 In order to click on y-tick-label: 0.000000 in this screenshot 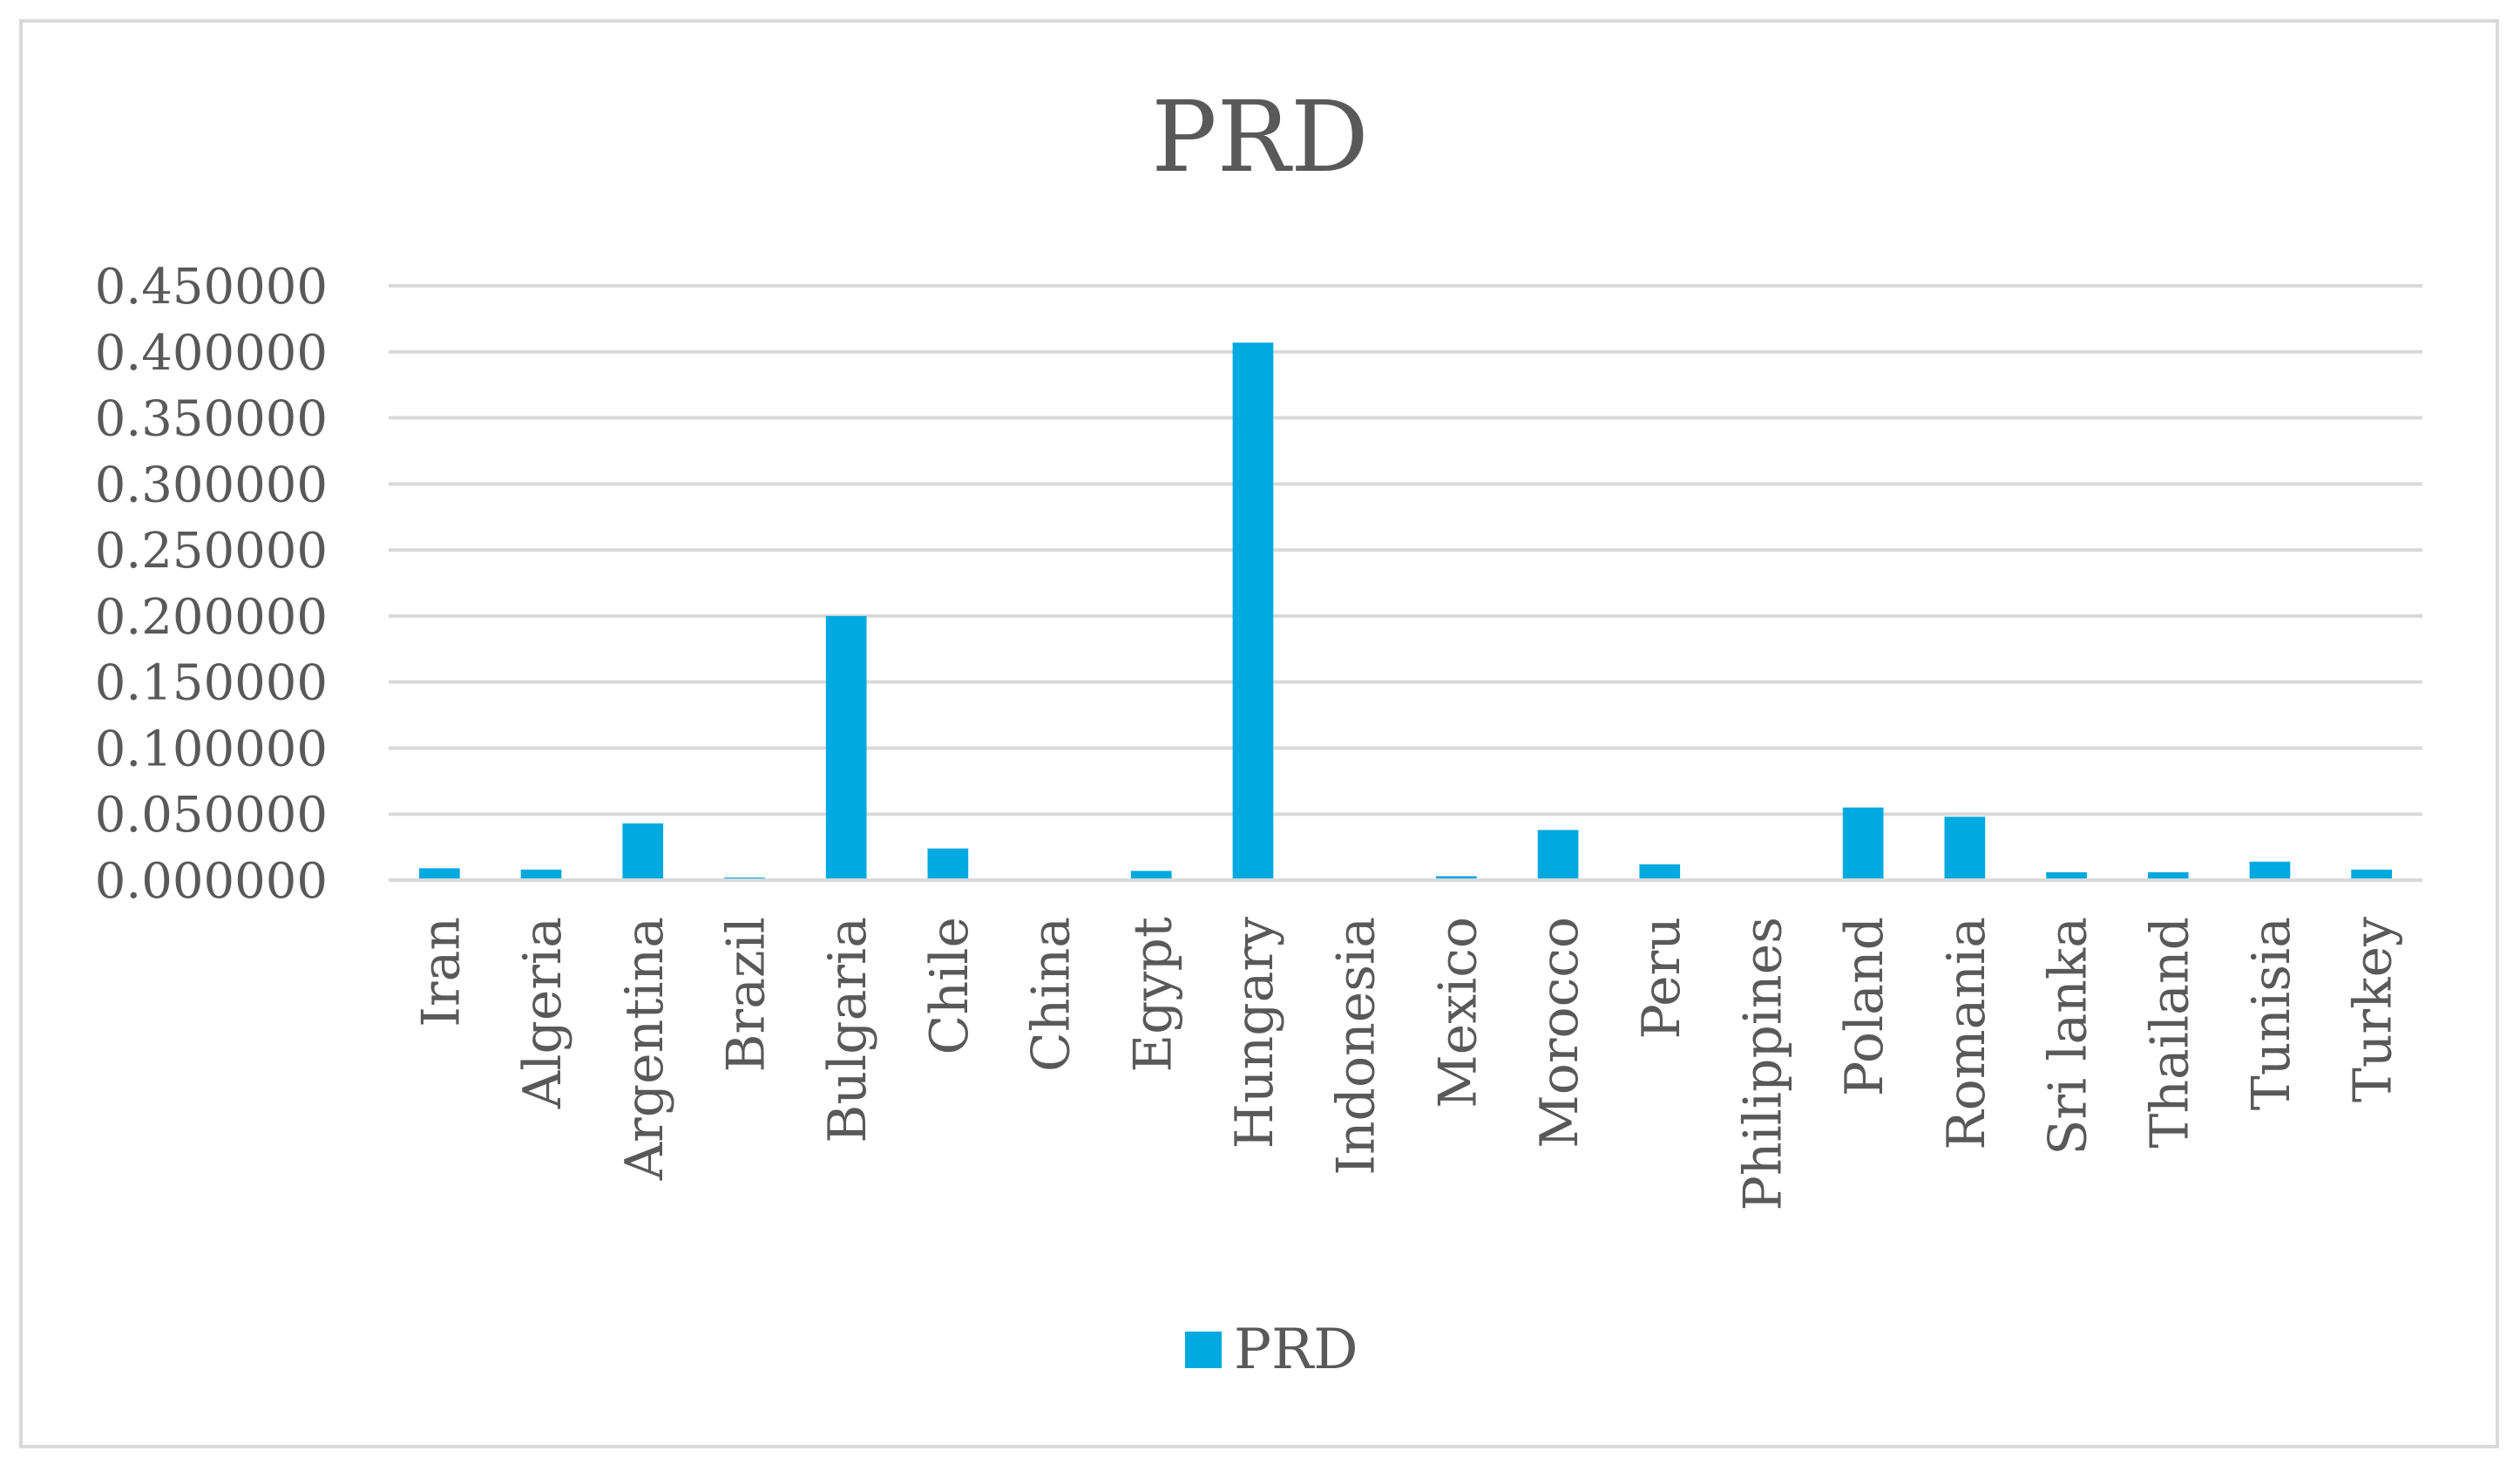, I will do `click(211, 881)`.